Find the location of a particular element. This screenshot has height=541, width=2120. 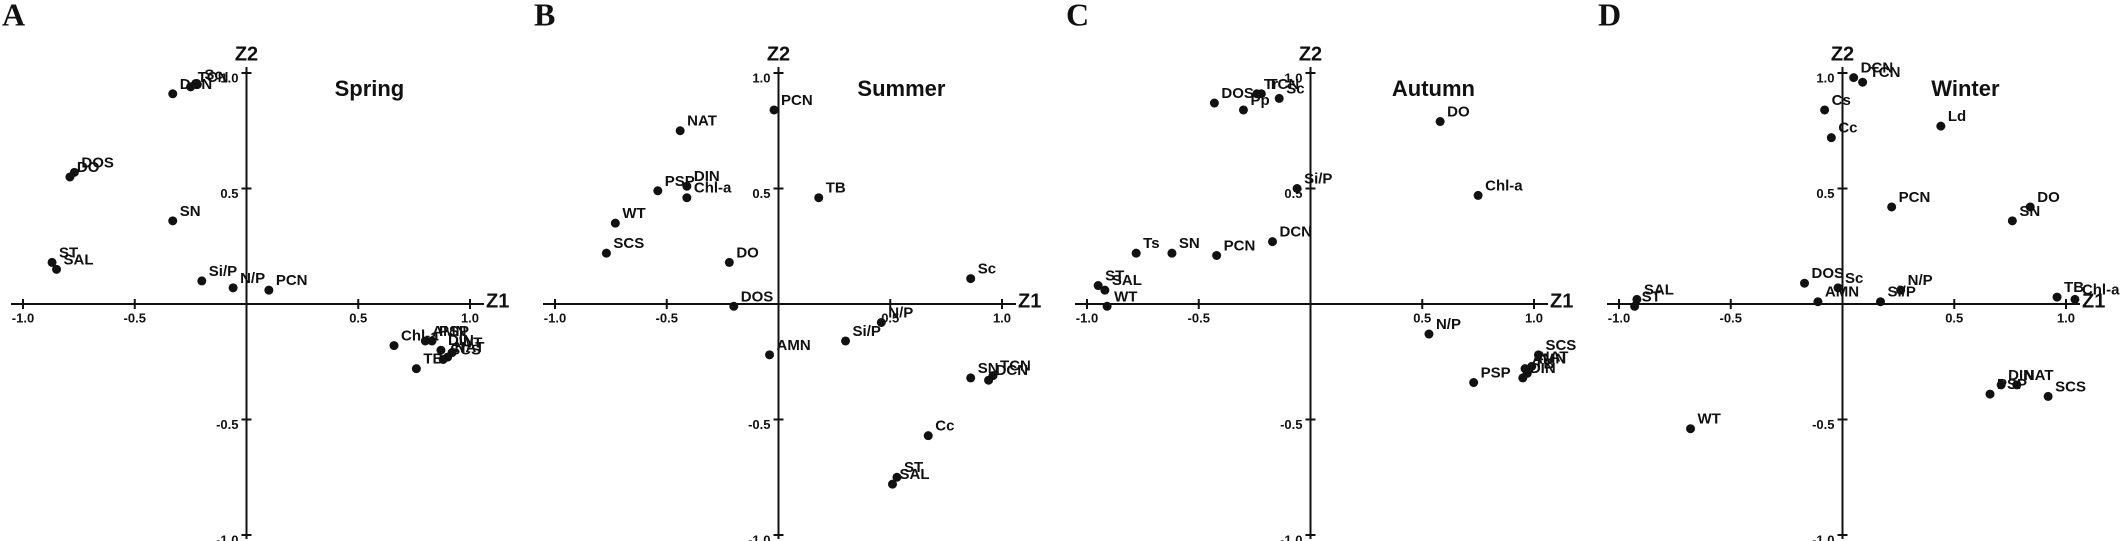

point-label: Cs is located at coordinates (1841, 100).